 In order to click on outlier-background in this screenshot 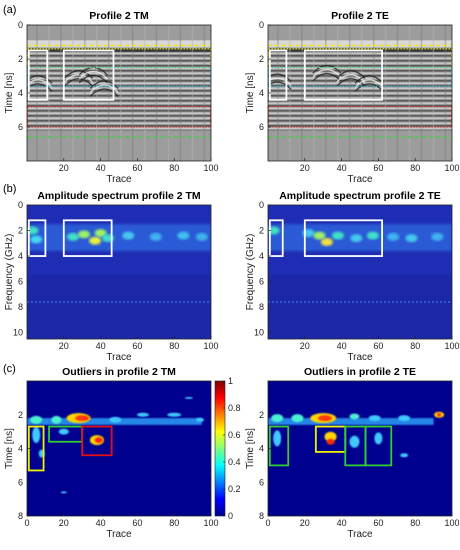, I will do `click(360, 448)`.